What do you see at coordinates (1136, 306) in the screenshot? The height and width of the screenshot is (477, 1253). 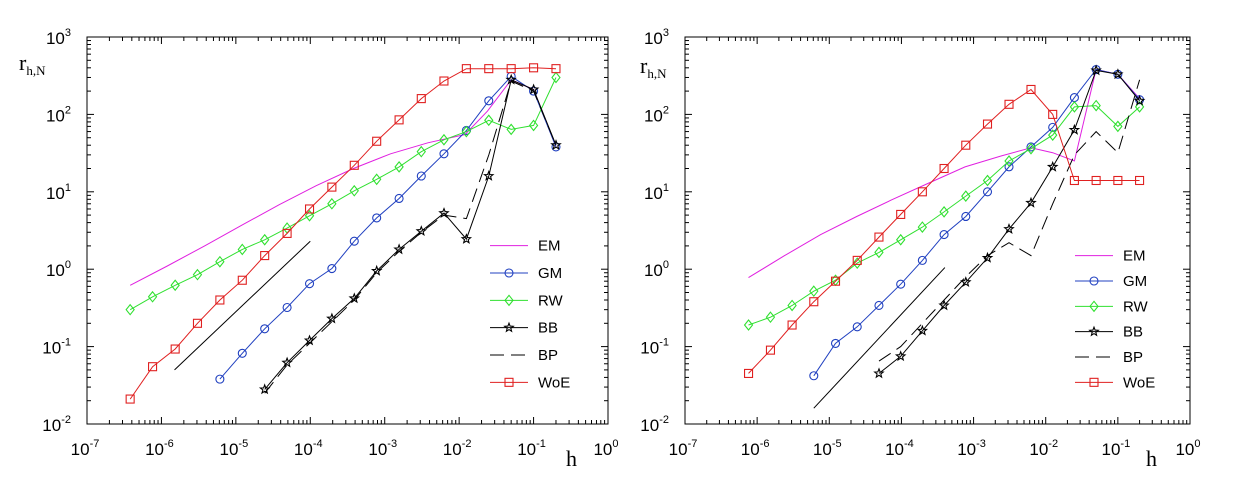 I see `legend-label: RW` at bounding box center [1136, 306].